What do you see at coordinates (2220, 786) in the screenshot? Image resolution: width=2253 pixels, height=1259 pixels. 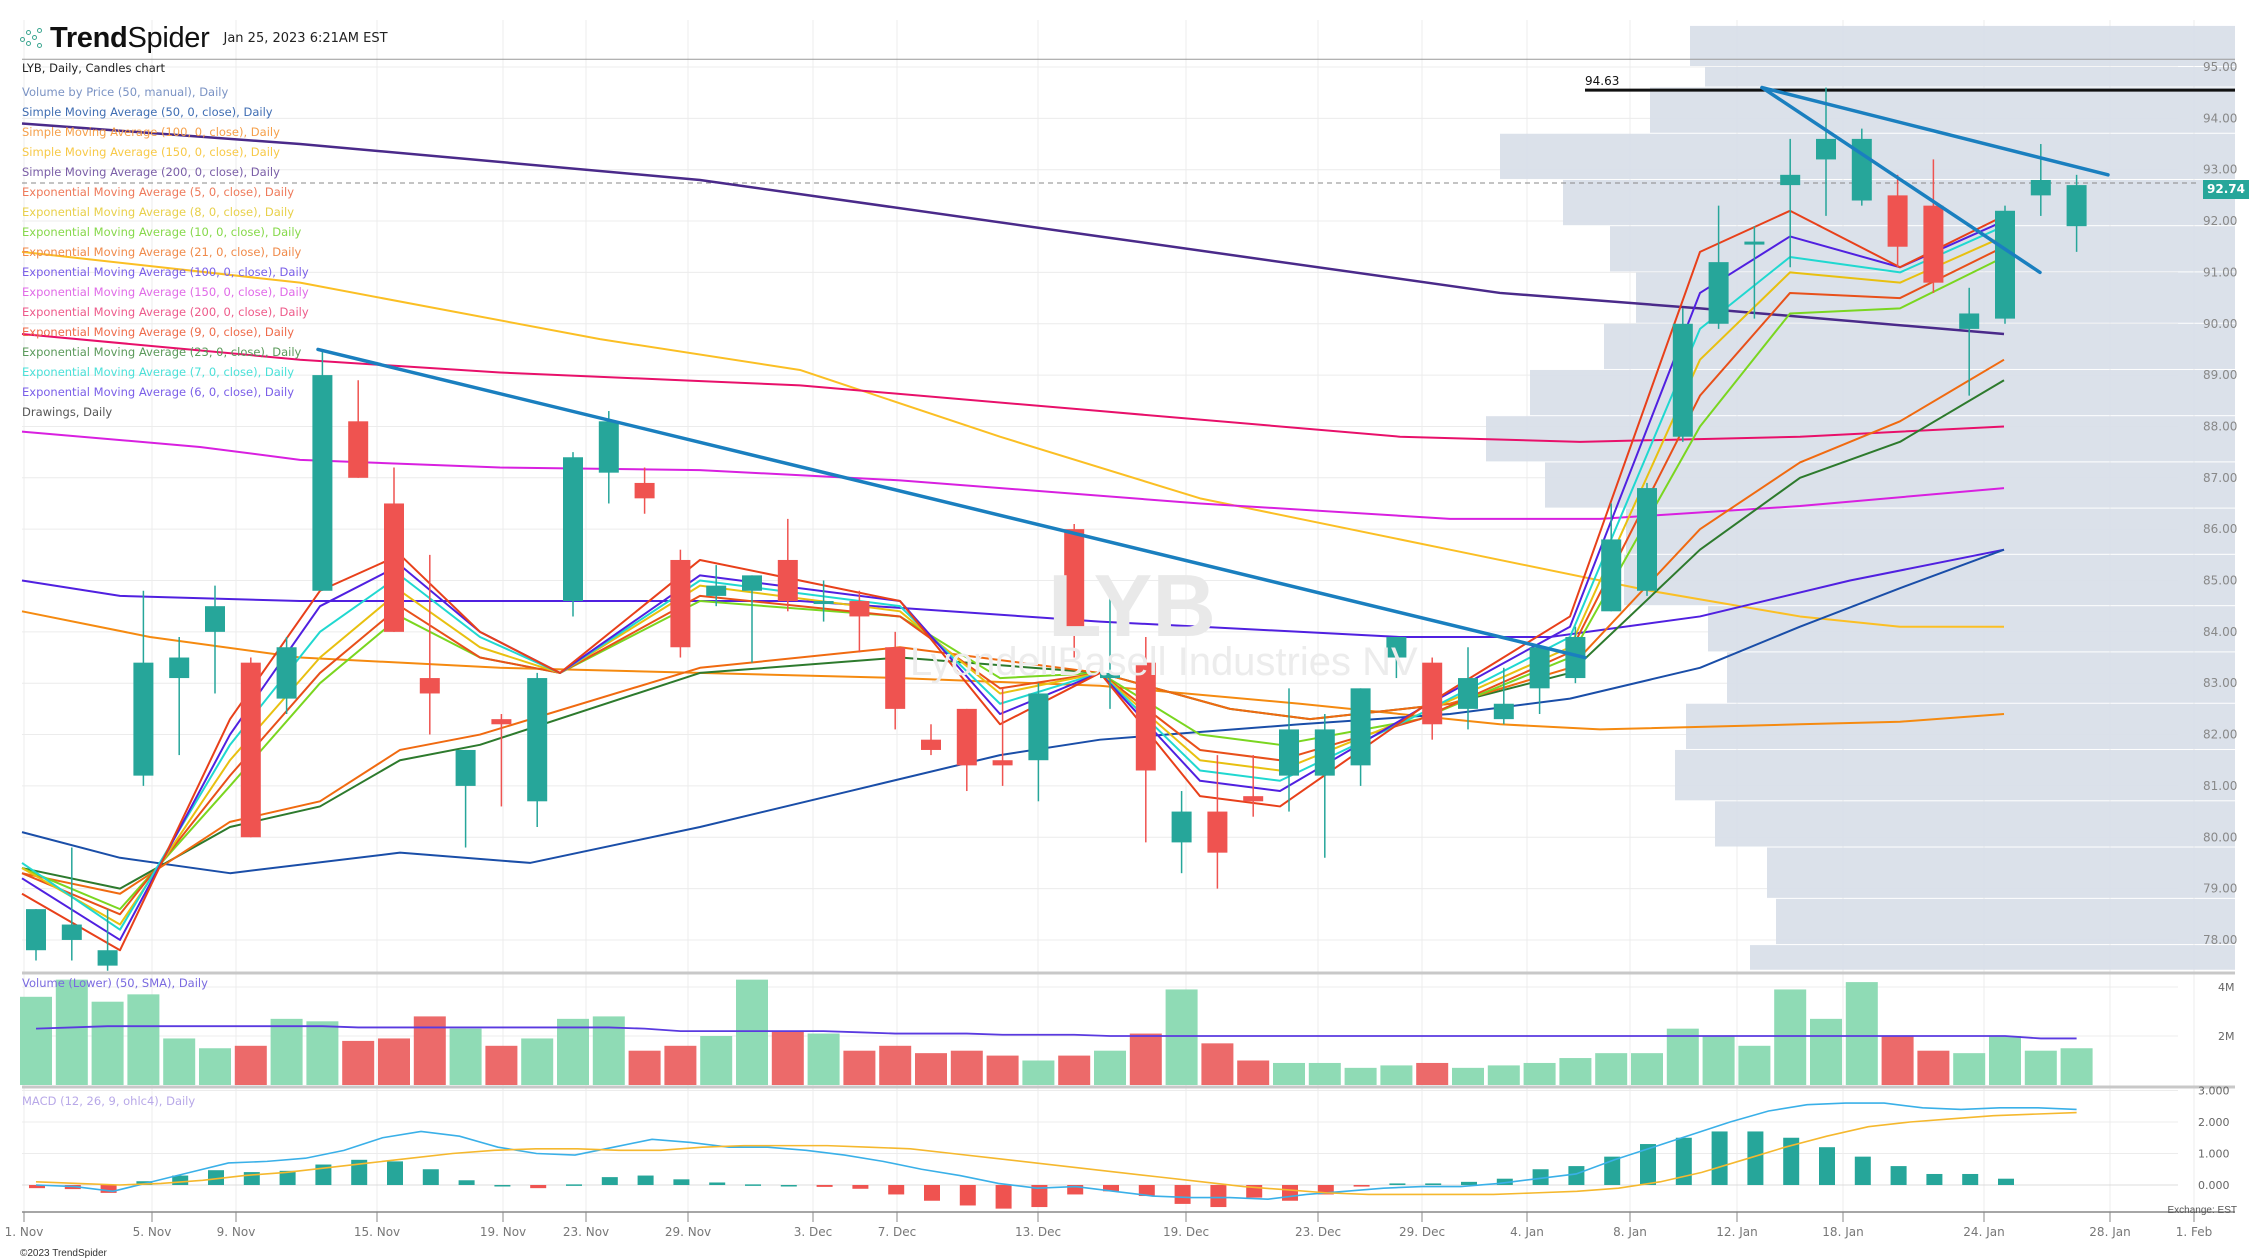 I see `svg-text: 81.00` at bounding box center [2220, 786].